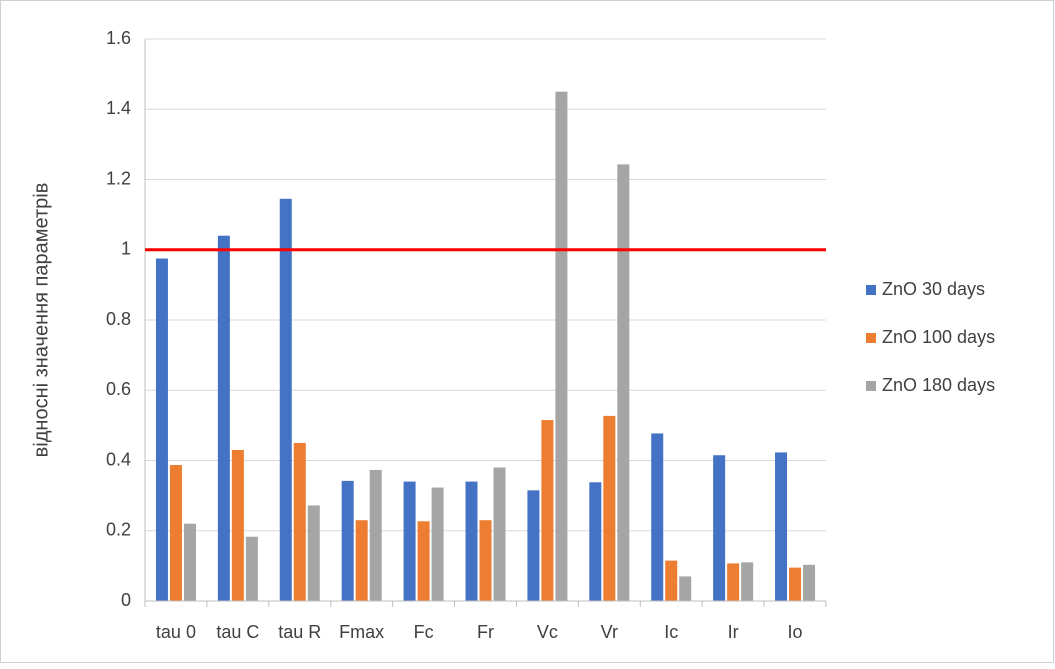  I want to click on x-tick-label: tau C, so click(237, 632).